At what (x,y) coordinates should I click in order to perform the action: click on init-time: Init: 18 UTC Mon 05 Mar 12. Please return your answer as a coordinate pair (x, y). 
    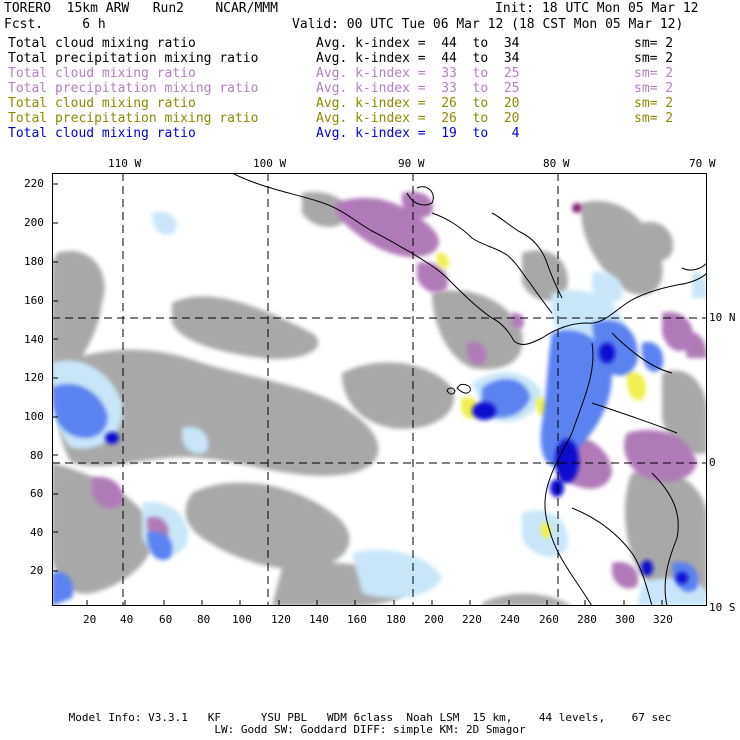
    Looking at the image, I should click on (597, 8).